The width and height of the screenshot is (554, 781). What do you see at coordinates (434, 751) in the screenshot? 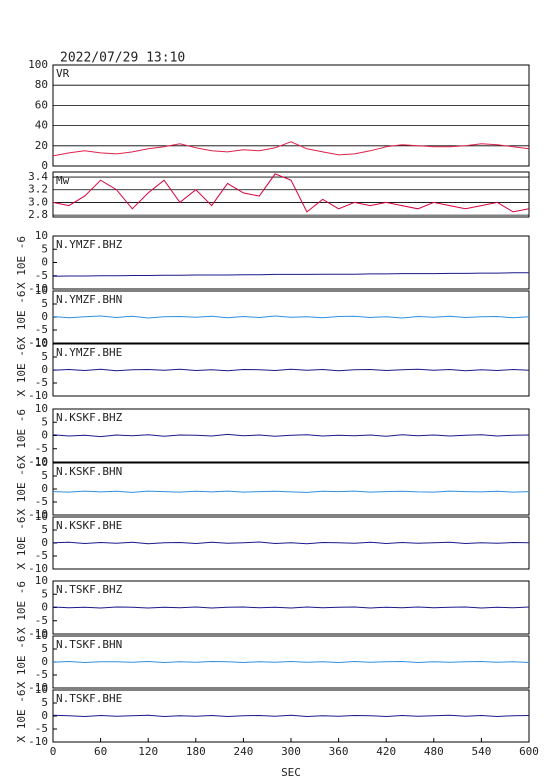
I see `x-tick-label: 480` at bounding box center [434, 751].